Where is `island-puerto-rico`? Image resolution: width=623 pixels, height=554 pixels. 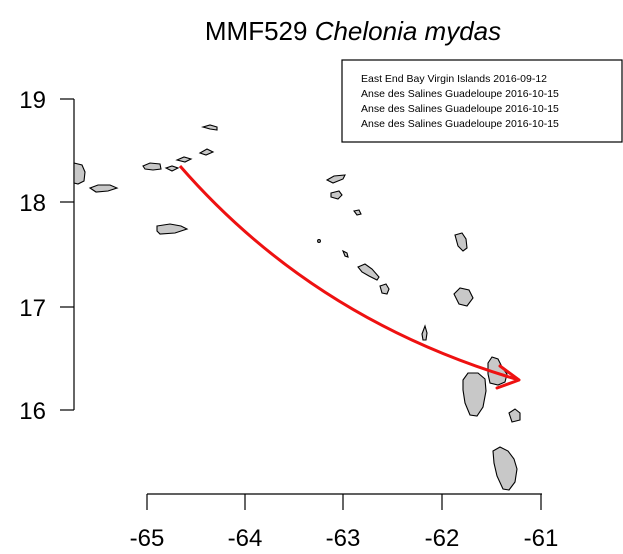 island-puerto-rico is located at coordinates (79, 173).